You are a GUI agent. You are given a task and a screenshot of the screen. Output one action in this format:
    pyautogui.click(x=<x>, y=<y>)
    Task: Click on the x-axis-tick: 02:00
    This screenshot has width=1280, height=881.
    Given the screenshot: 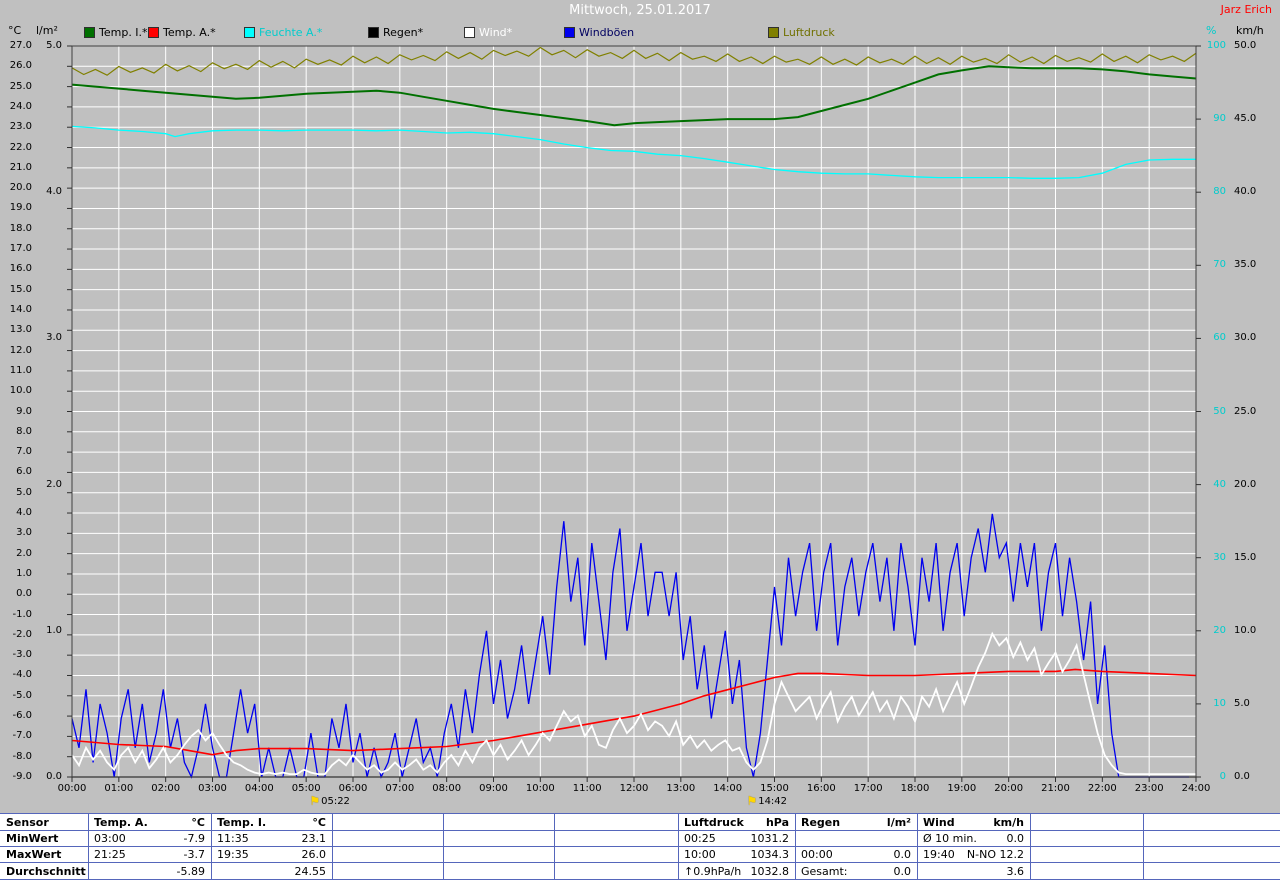 What is the action you would take?
    pyautogui.click(x=166, y=788)
    